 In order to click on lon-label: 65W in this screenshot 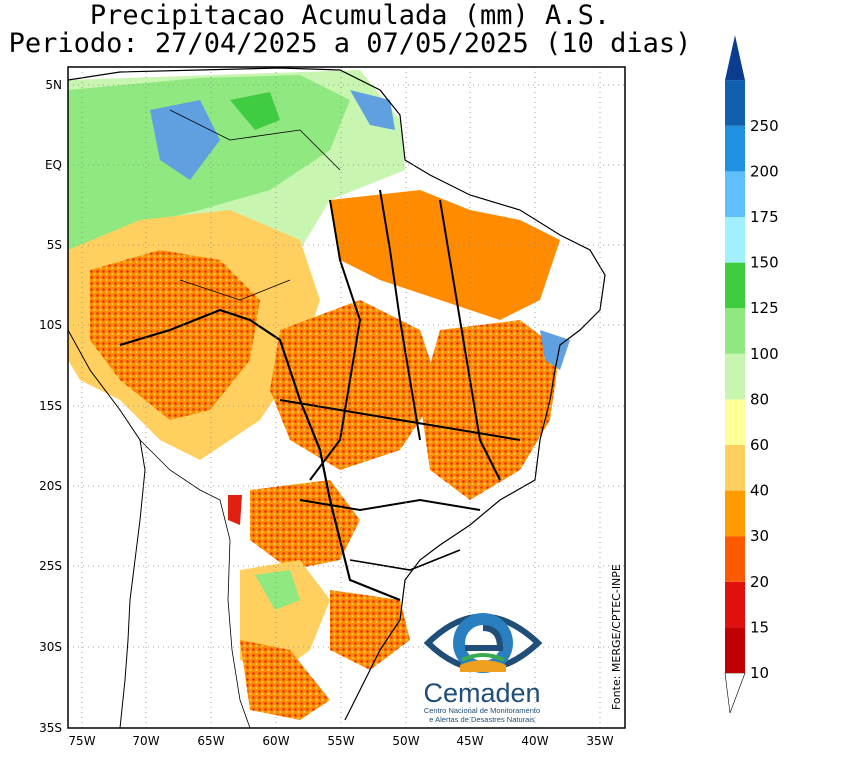, I will do `click(210, 741)`.